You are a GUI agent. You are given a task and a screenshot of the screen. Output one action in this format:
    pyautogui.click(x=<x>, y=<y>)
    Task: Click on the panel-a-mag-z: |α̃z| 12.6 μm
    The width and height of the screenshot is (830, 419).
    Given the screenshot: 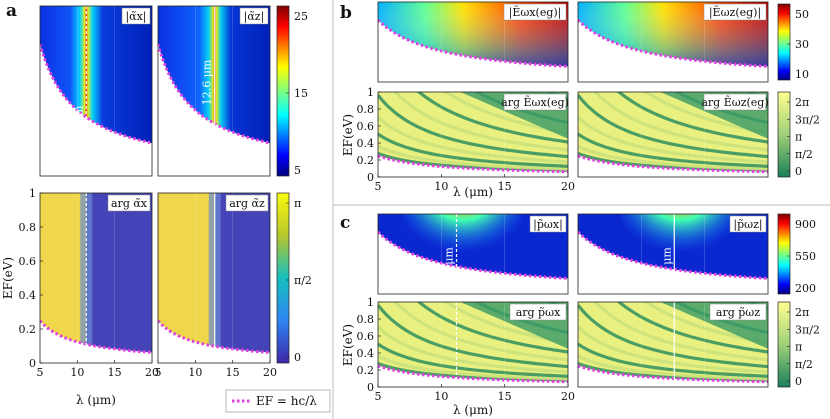 What is the action you would take?
    pyautogui.click(x=214, y=91)
    